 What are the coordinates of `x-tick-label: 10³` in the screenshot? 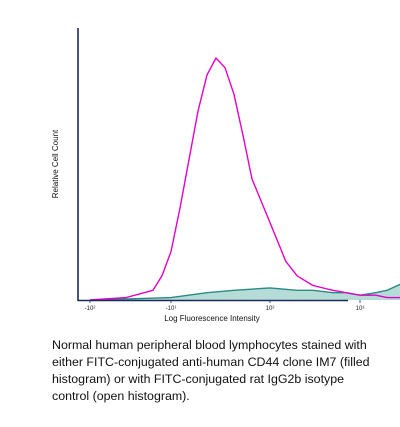 It's located at (360, 309).